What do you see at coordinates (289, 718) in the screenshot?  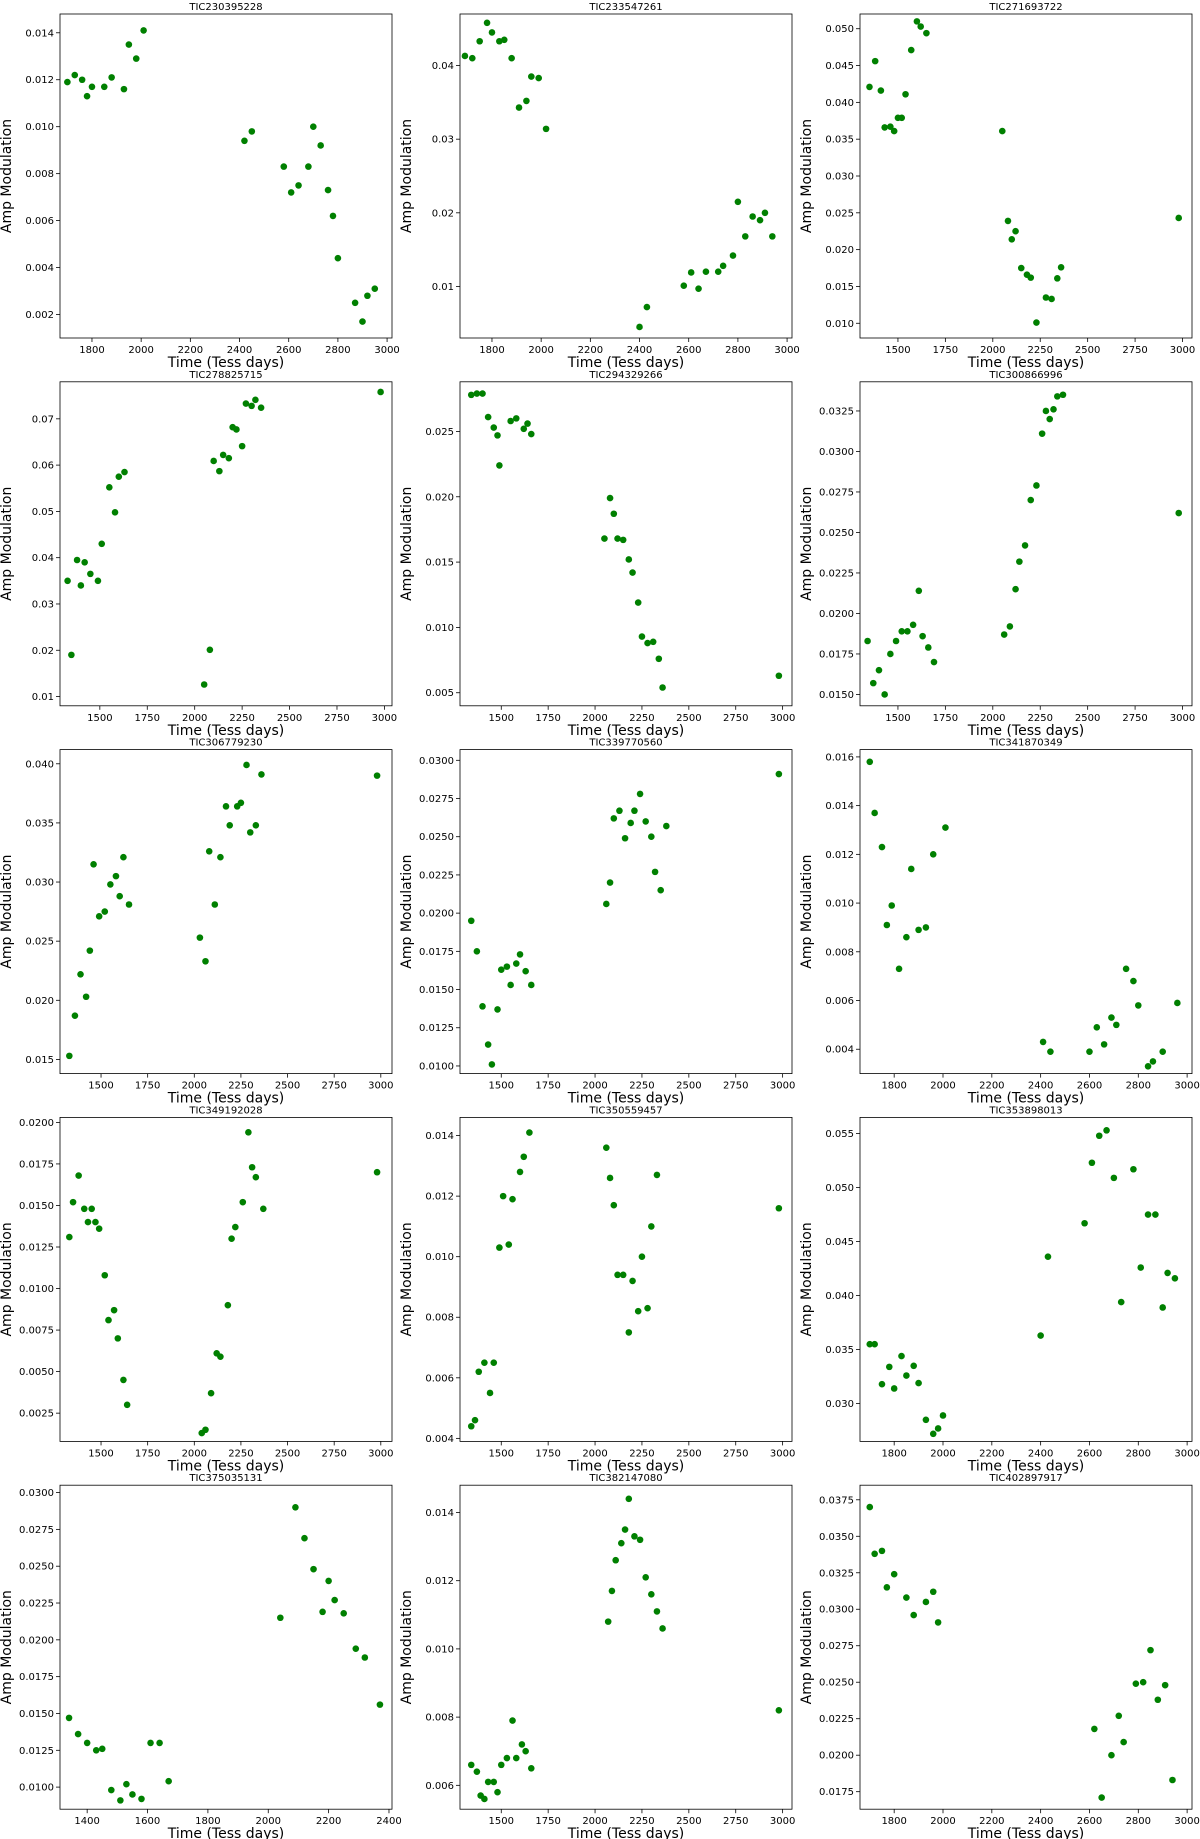 I see `x-tick-label: 2500` at bounding box center [289, 718].